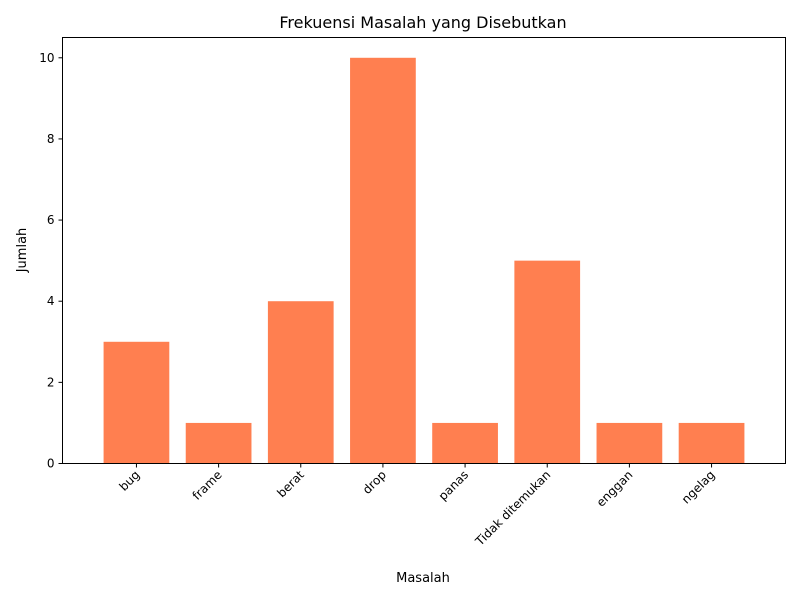  What do you see at coordinates (512, 508) in the screenshot?
I see `x-tick-label: Tidak ditemukan` at bounding box center [512, 508].